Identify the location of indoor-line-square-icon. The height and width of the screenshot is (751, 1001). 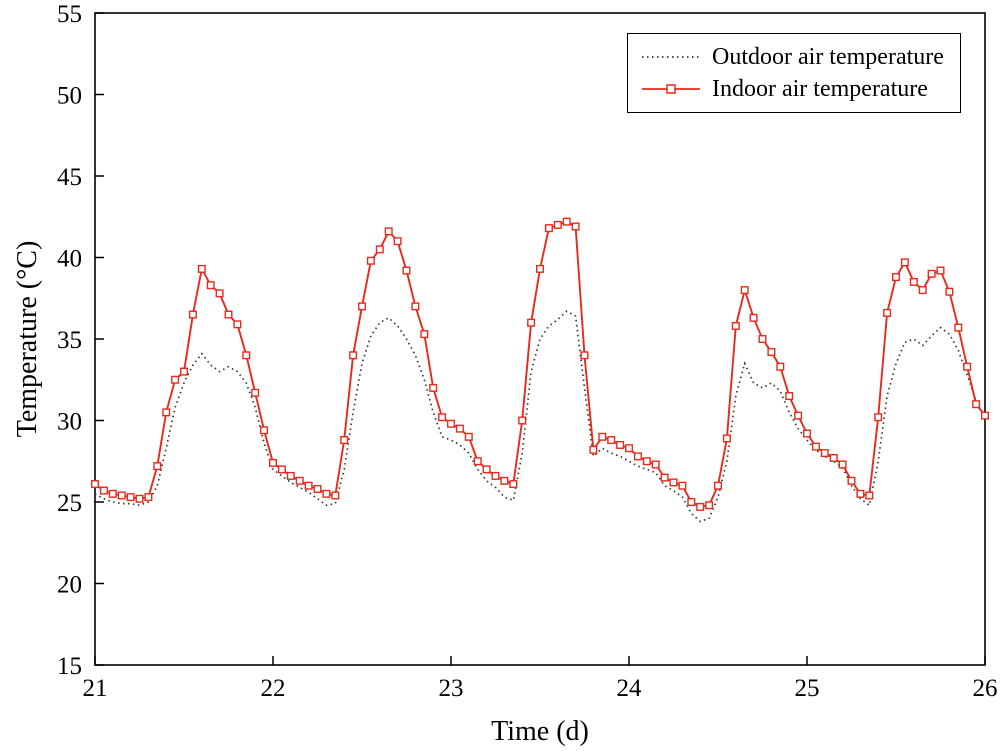
(671, 89).